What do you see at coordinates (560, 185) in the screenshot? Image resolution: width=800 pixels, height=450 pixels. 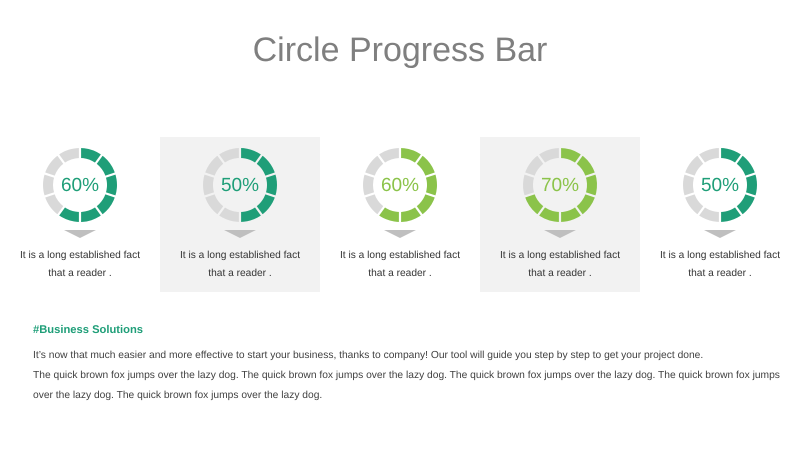 I see `data-label: 70%` at bounding box center [560, 185].